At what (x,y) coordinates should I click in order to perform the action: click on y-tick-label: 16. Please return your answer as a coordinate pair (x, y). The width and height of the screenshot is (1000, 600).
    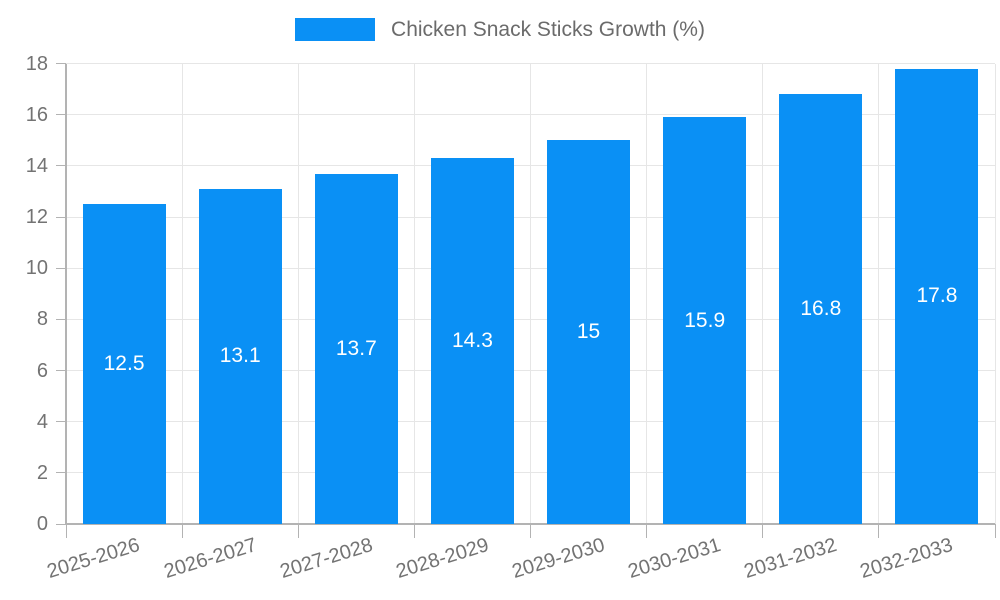
    Looking at the image, I should click on (36, 114).